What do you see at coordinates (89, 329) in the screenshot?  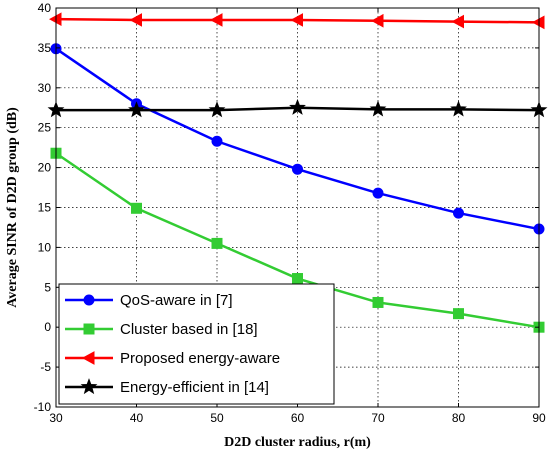 I see `legend-marker-cluster-based` at bounding box center [89, 329].